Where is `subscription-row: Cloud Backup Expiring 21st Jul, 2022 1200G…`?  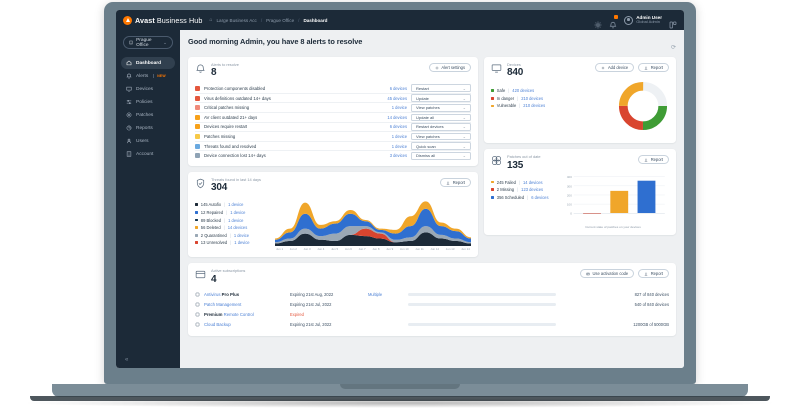
subscription-row: Cloud Backup Expiring 21st Jul, 2022 1200G… is located at coordinates (432, 325).